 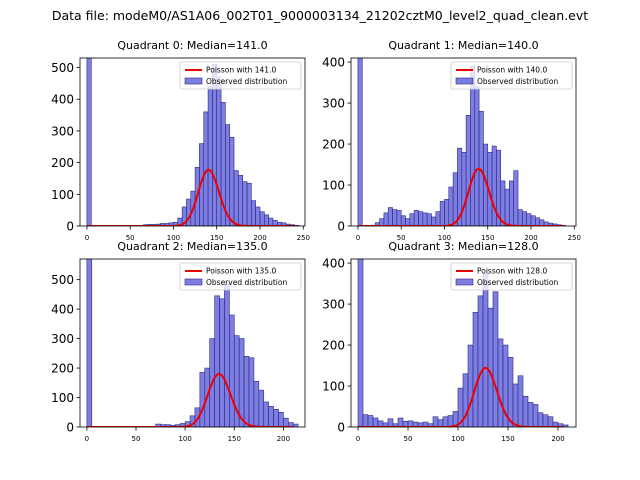 What do you see at coordinates (241, 70) in the screenshot?
I see `legend-line-label: Poisson with 141.0` at bounding box center [241, 70].